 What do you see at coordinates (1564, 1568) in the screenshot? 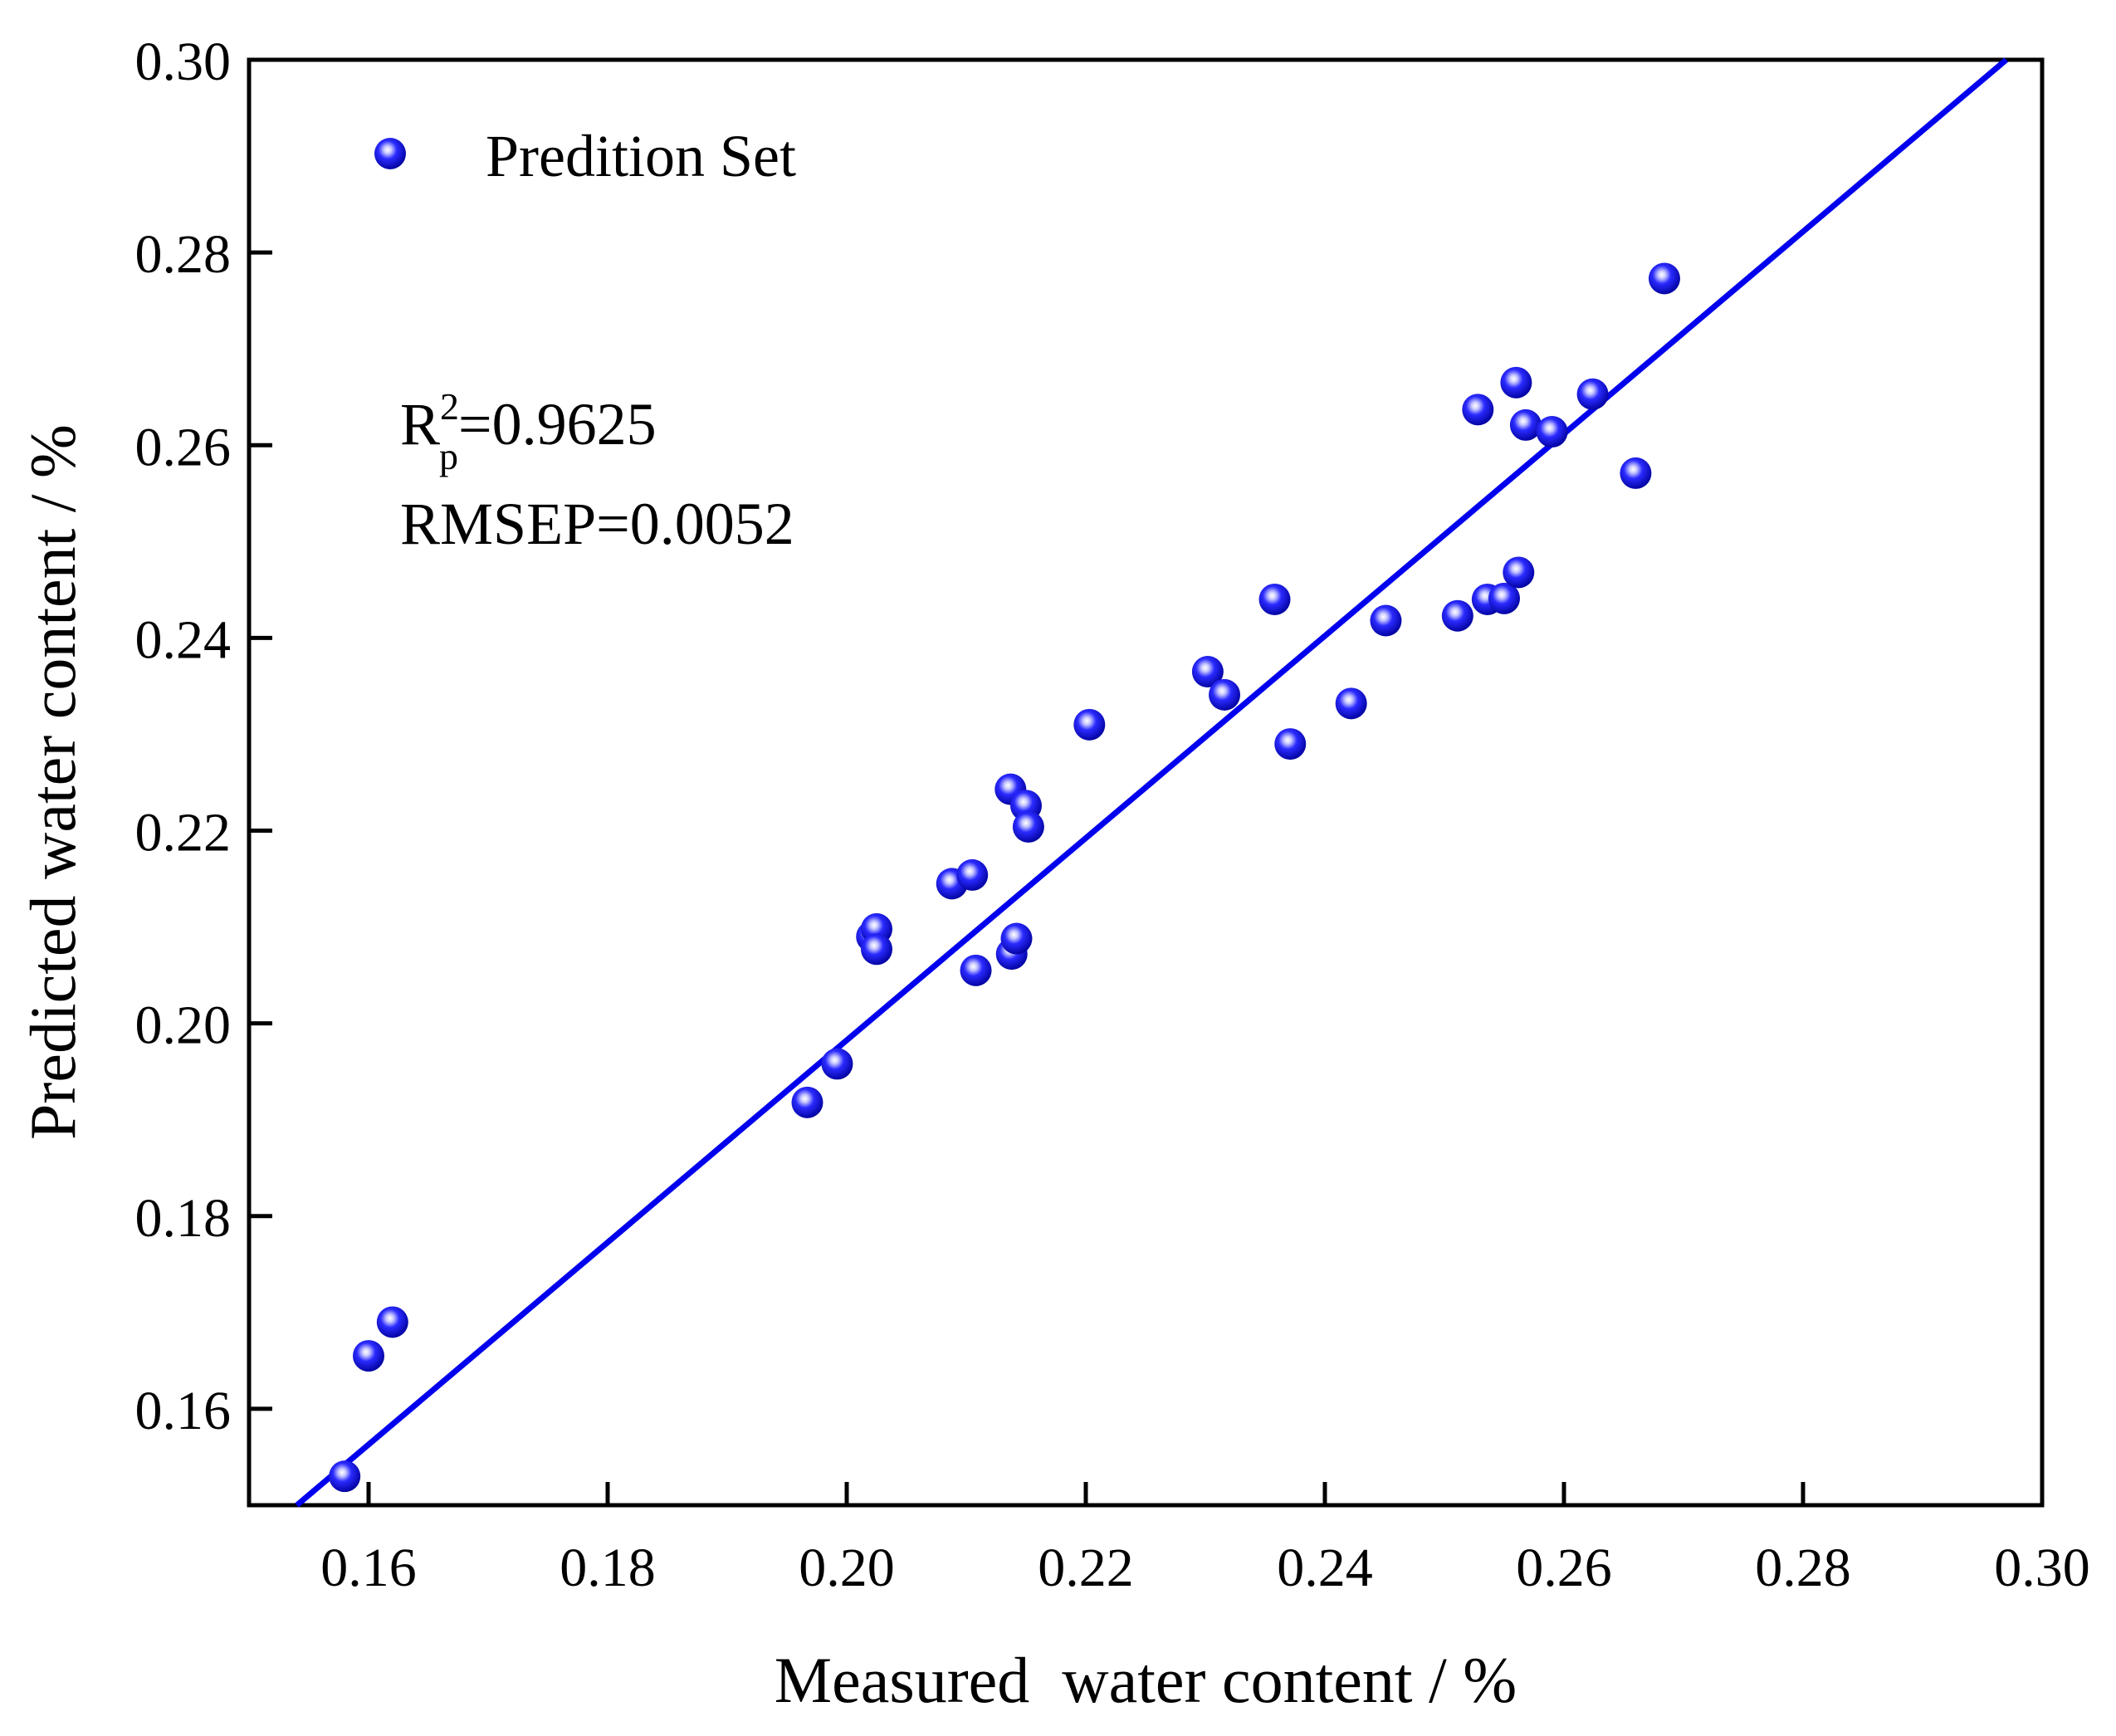
I see `x-tick-label: 0.26` at bounding box center [1564, 1568].